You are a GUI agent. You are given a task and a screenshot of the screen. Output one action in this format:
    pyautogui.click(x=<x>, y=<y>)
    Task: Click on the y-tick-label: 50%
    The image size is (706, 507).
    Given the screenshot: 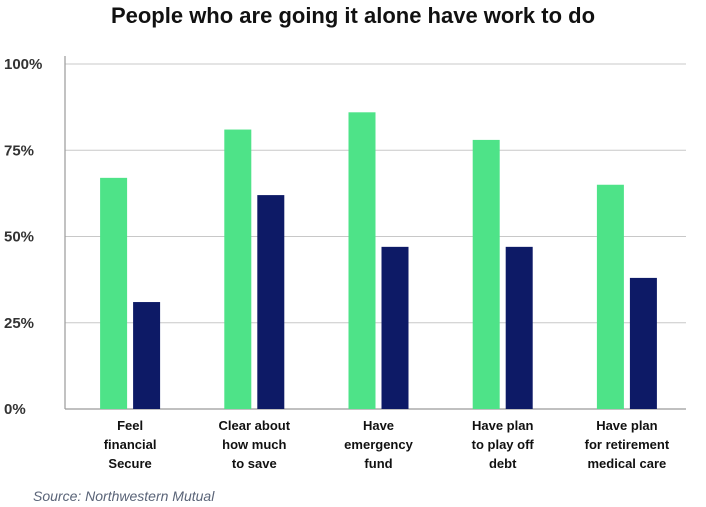 What is the action you would take?
    pyautogui.click(x=19, y=237)
    